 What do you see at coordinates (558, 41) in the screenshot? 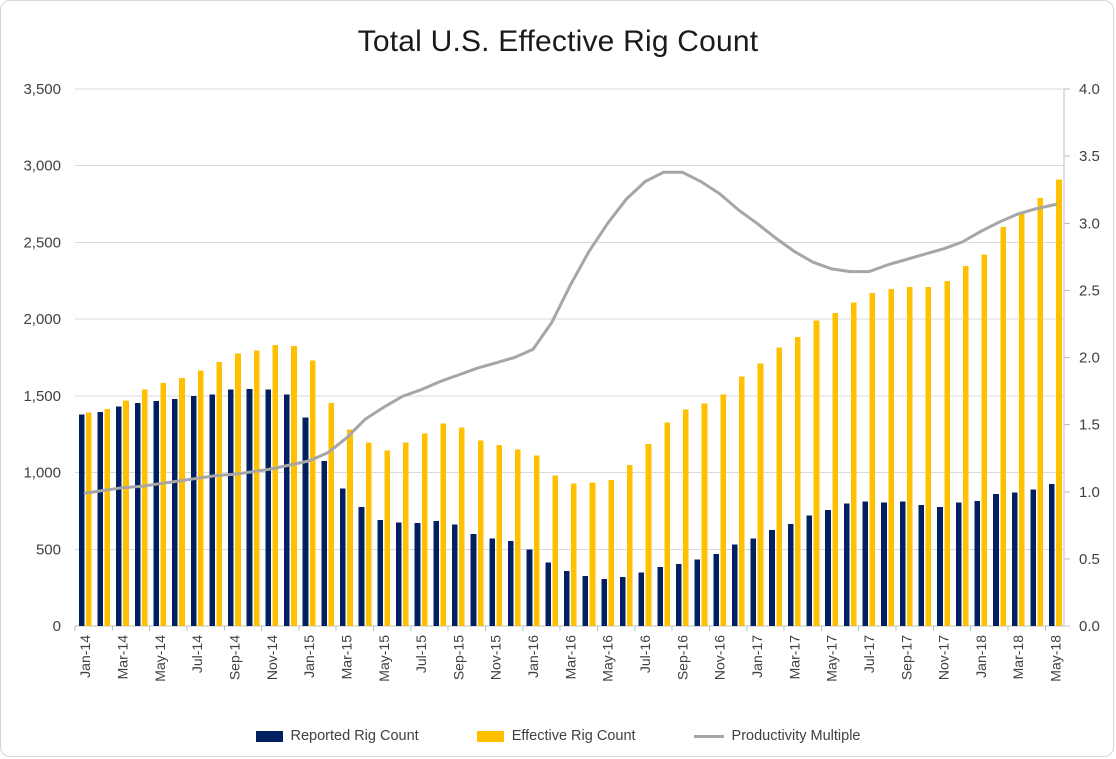
I see `chart-title: Total U.S. Effective Rig Count` at bounding box center [558, 41].